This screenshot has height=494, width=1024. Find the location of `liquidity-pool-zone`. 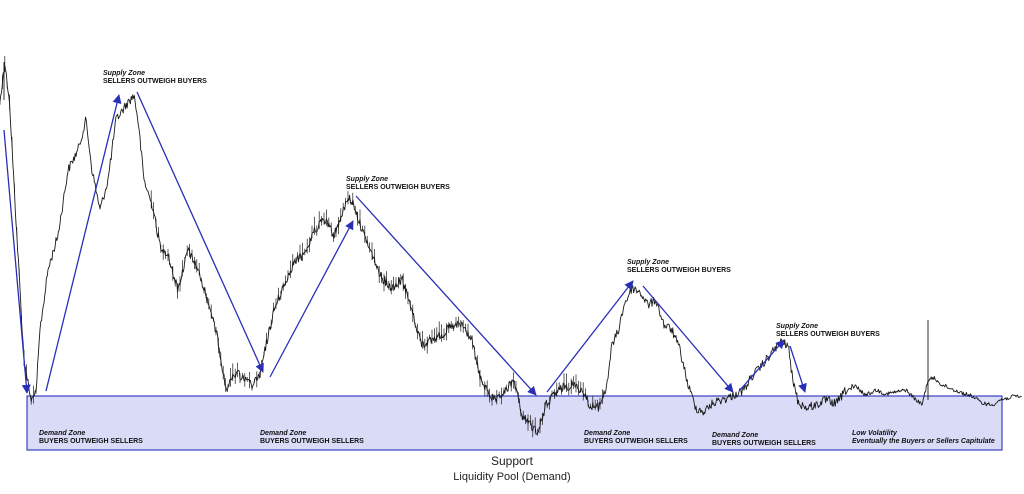

liquidity-pool-zone is located at coordinates (514, 423).